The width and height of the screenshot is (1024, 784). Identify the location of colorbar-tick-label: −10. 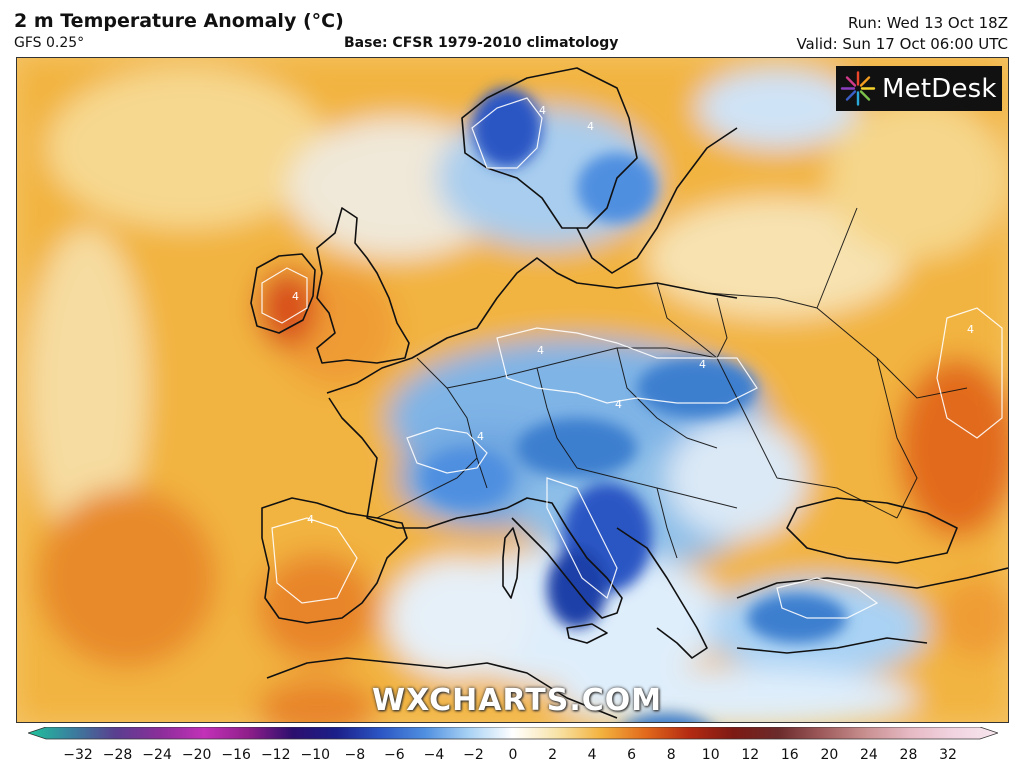
(315, 755).